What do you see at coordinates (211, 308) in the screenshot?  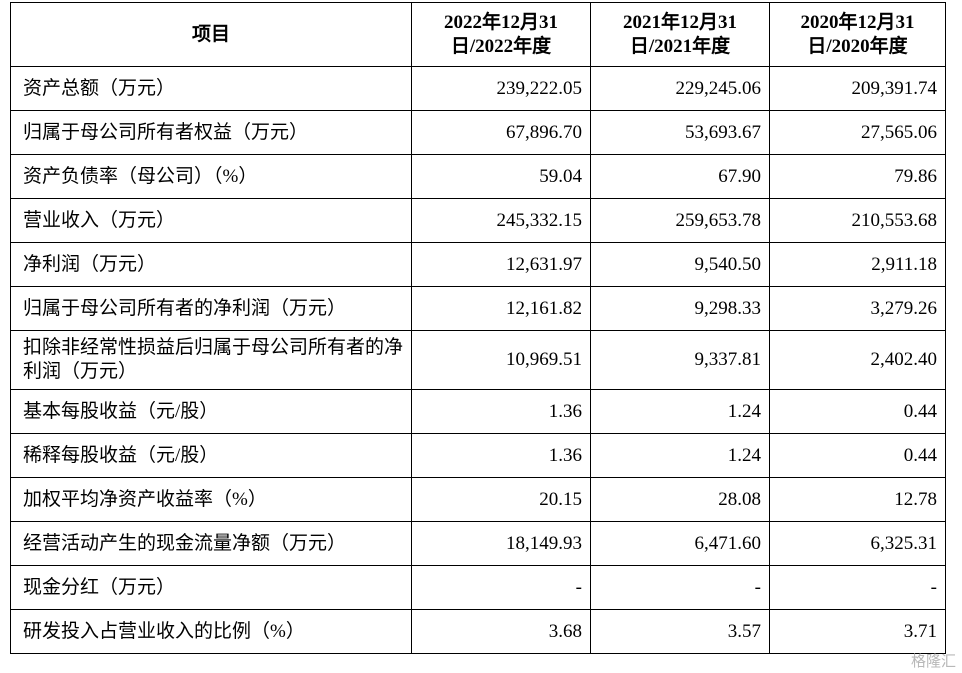 I see `row-label: 归属于母公司所有者的净利润（万元）` at bounding box center [211, 308].